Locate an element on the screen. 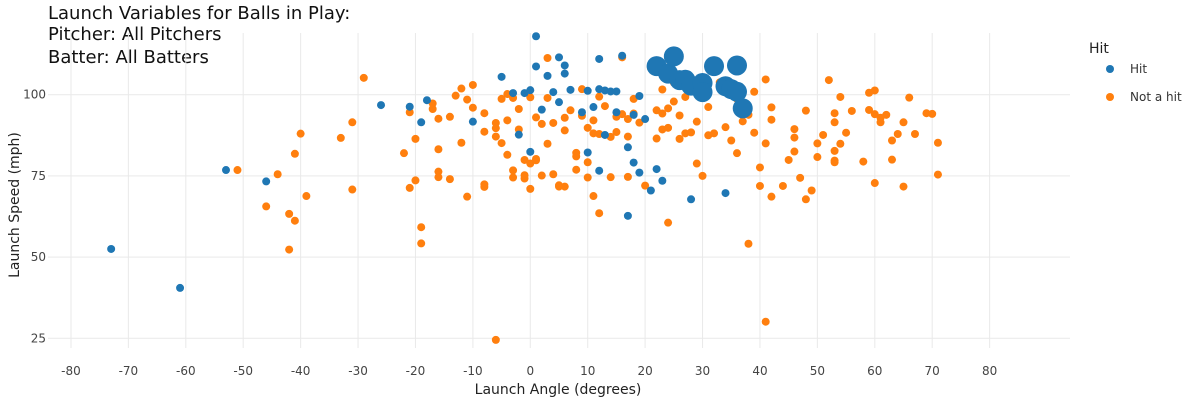  legend-label-not-a-hit: Not a hit is located at coordinates (1156, 97).